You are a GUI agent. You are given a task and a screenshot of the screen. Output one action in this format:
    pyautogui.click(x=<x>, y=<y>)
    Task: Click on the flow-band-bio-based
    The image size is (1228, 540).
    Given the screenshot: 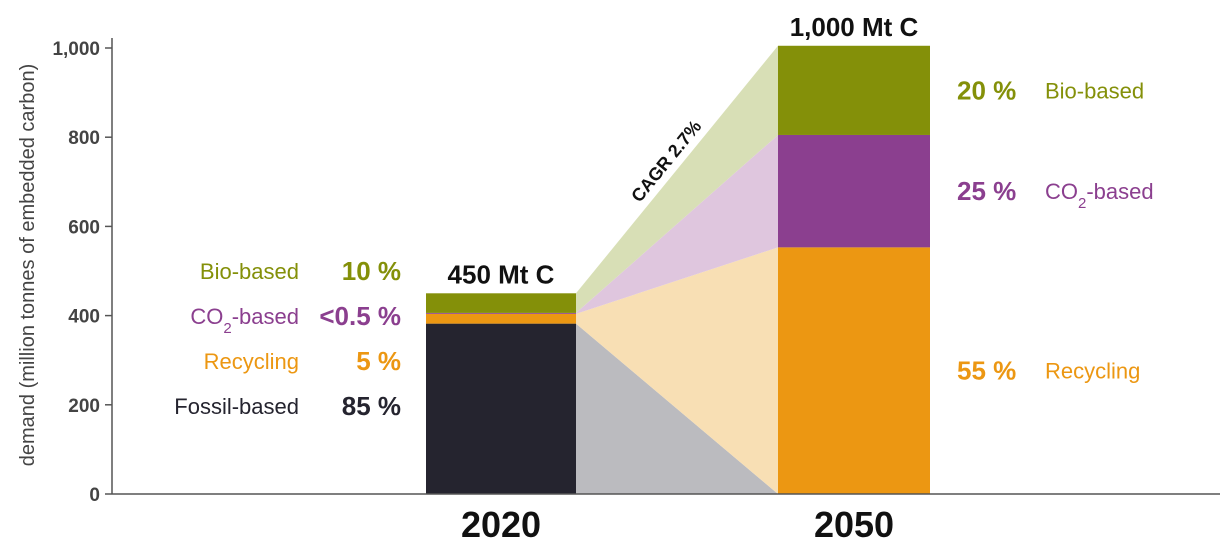 What is the action you would take?
    pyautogui.click(x=677, y=179)
    